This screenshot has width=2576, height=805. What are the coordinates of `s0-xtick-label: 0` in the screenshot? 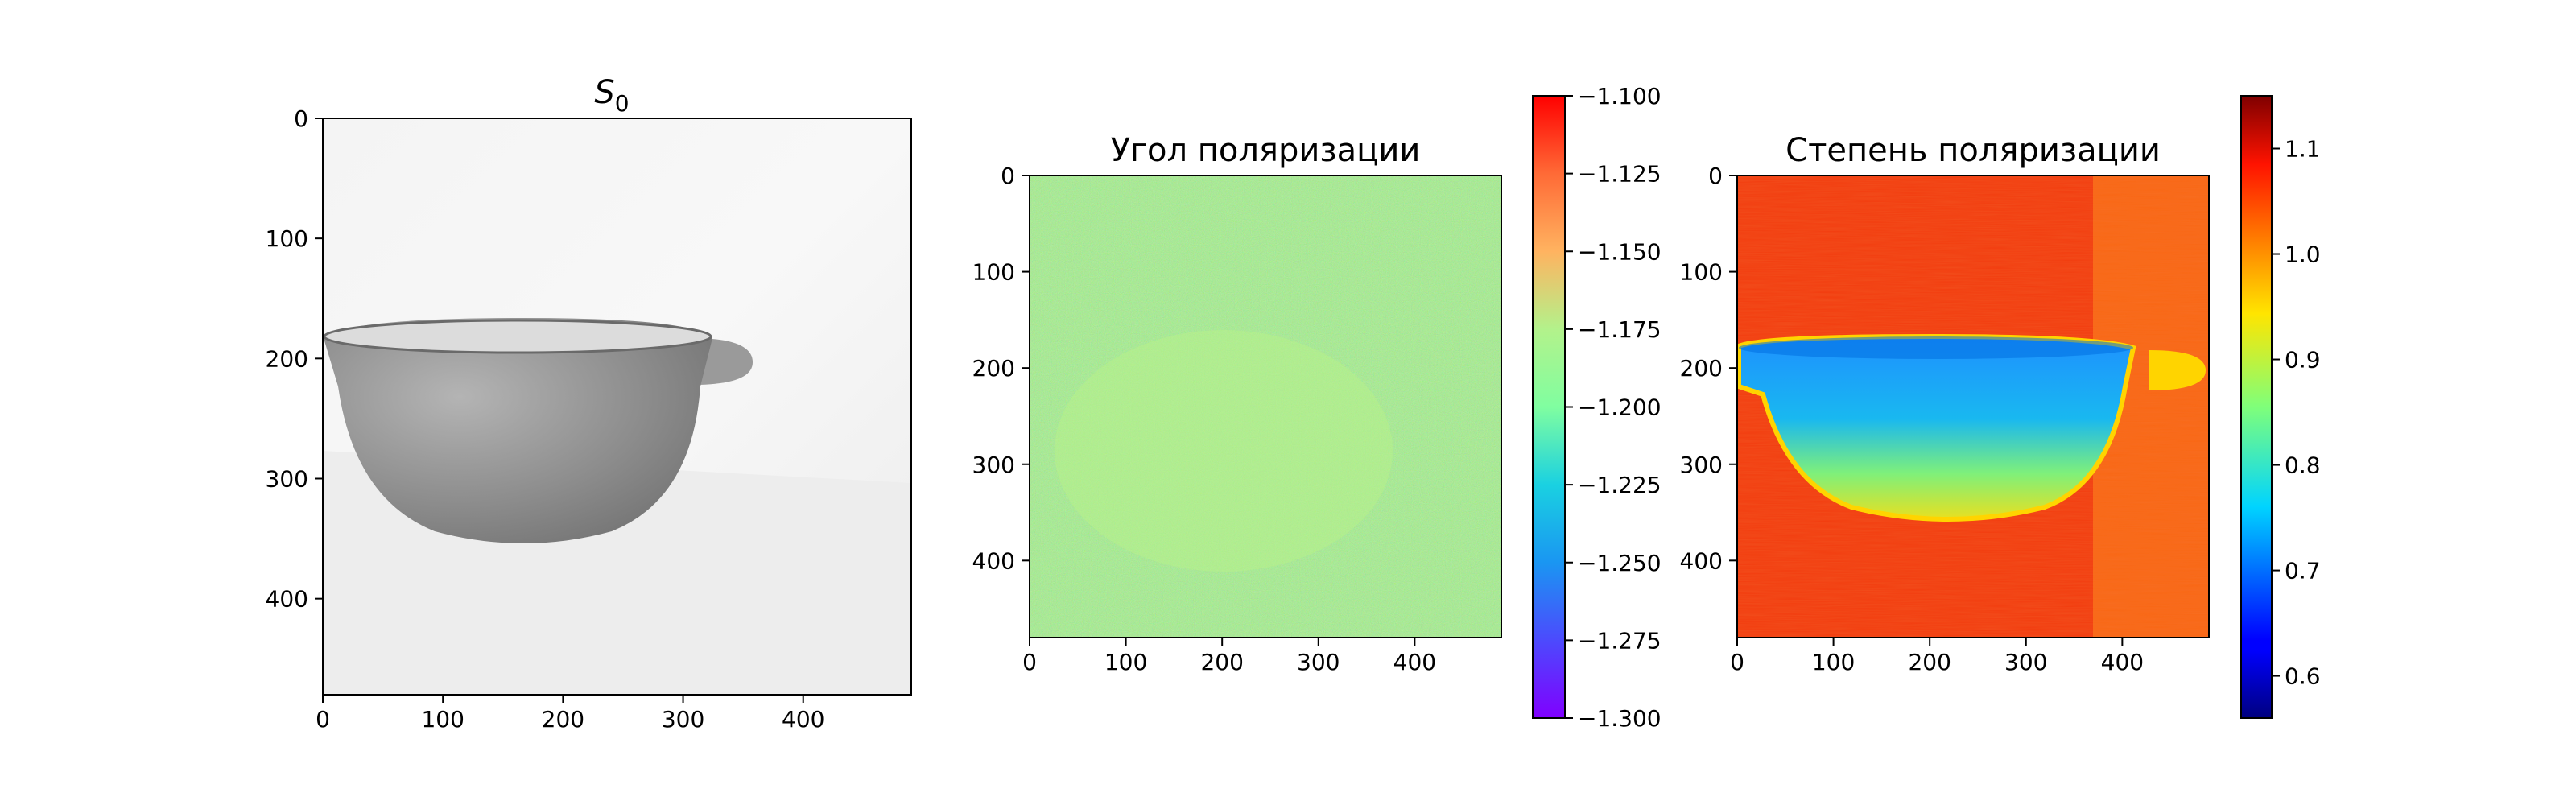 It's located at (323, 719).